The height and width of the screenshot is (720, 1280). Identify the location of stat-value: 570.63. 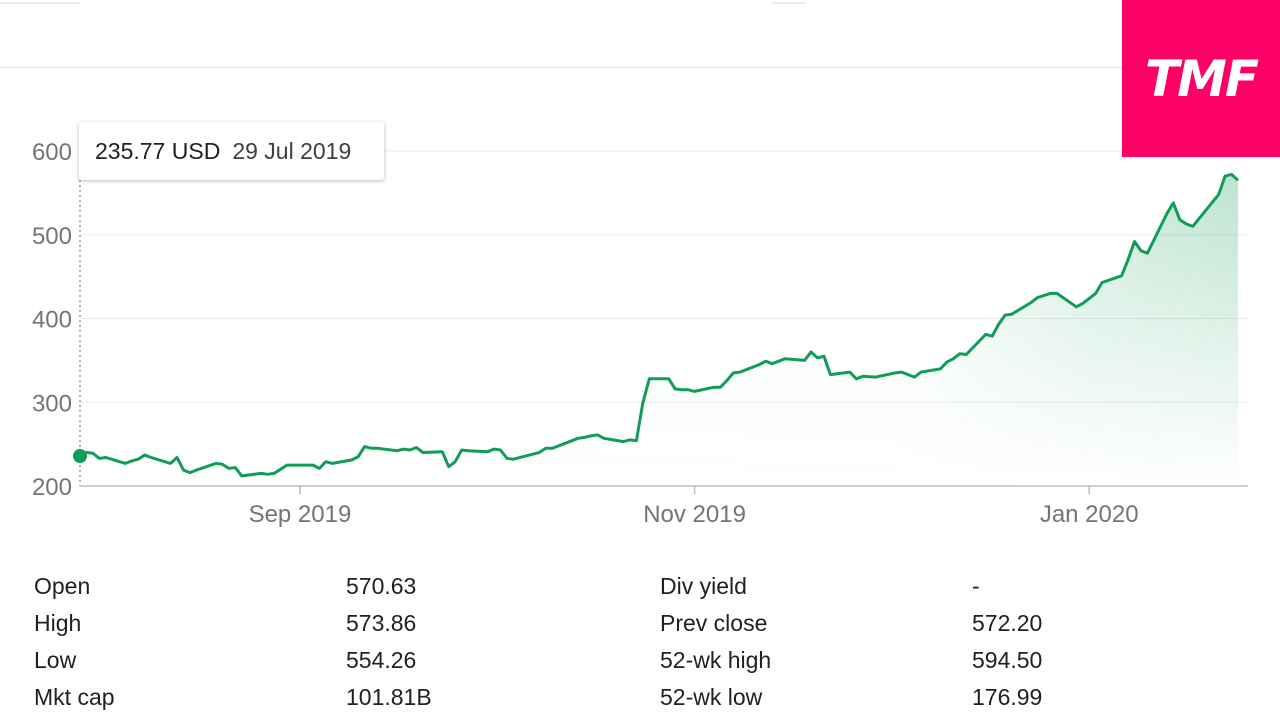
(381, 586).